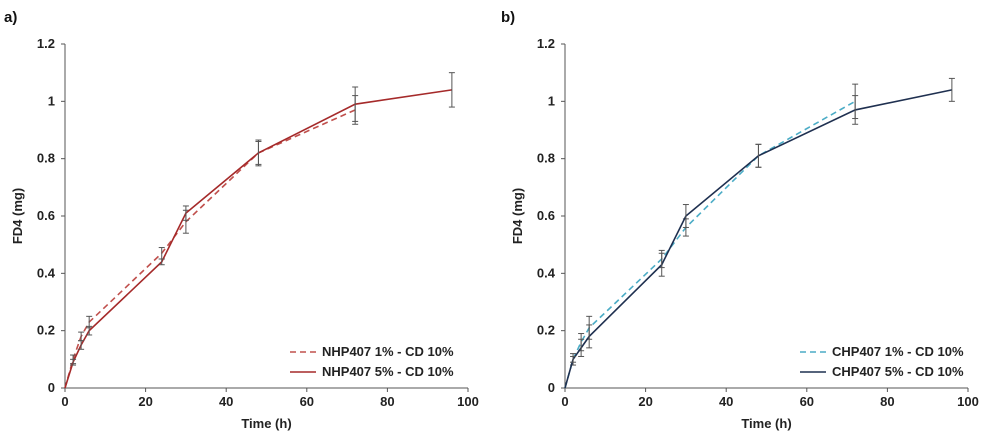  I want to click on panel-label: b), so click(508, 17).